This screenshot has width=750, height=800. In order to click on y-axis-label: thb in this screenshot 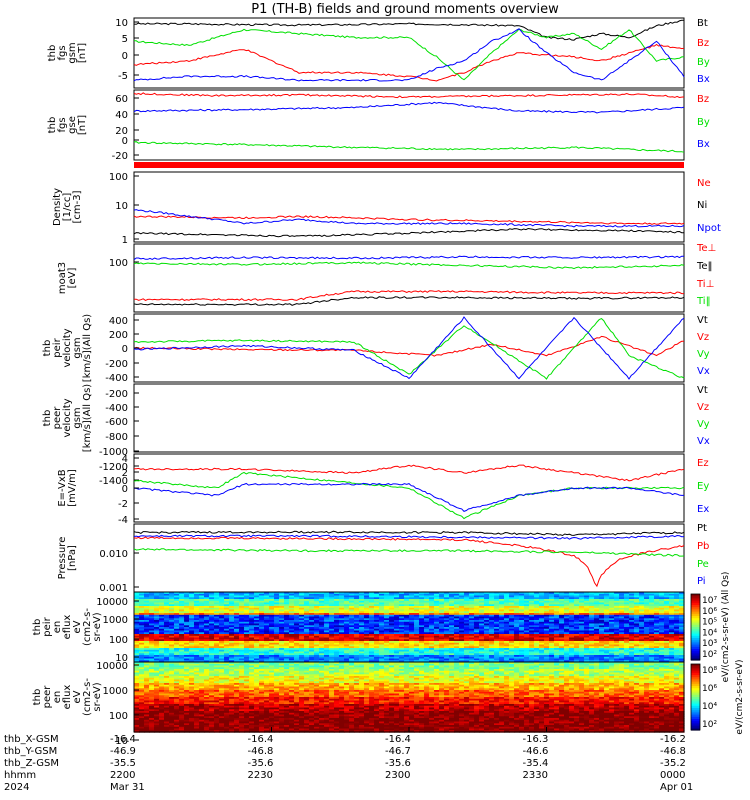, I will do `click(37, 627)`.